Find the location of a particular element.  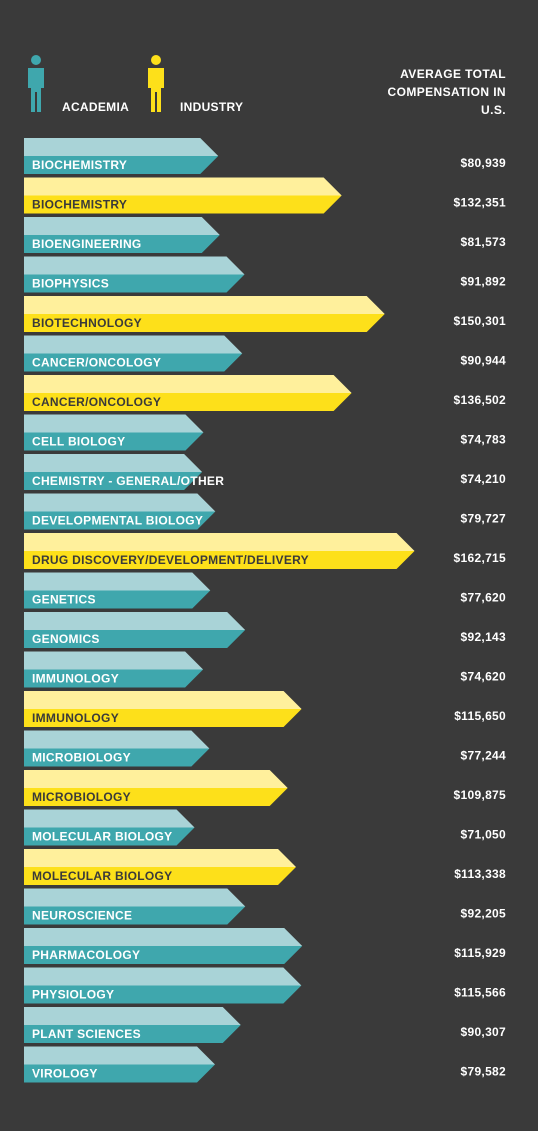

category-label: BIOENGINEERING is located at coordinates (87, 244).